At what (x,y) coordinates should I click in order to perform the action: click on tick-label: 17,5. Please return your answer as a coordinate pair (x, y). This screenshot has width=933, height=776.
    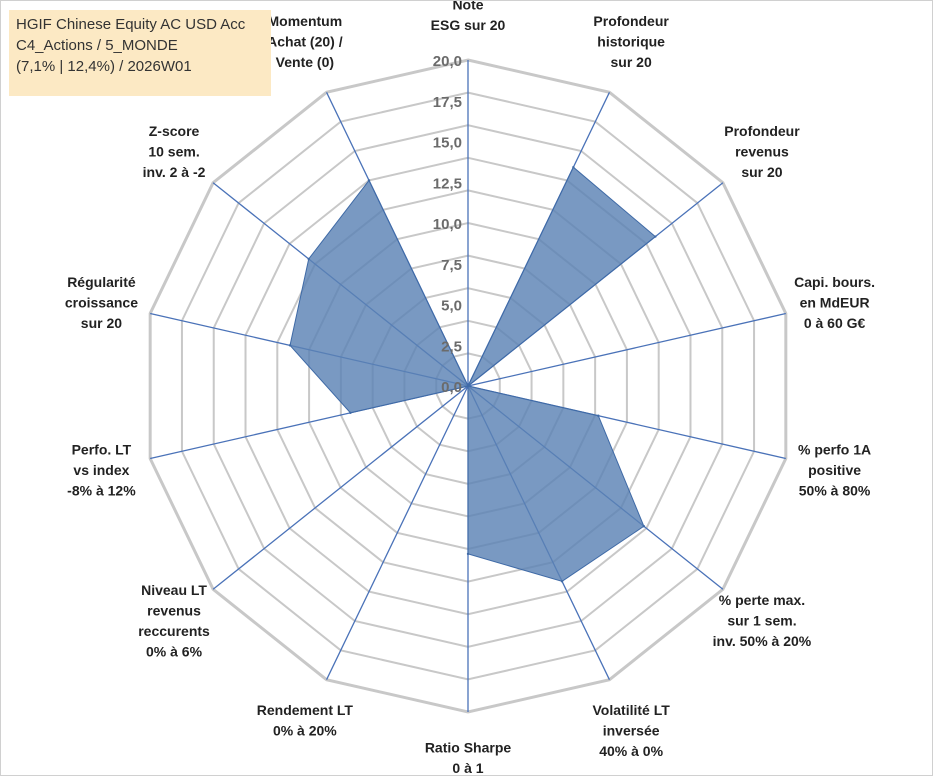
    Looking at the image, I should click on (447, 102).